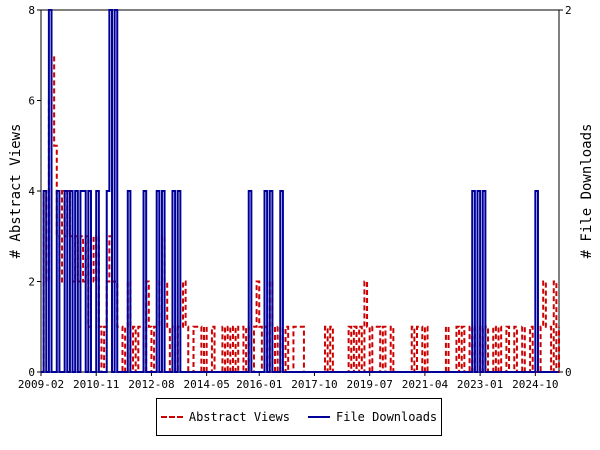 The height and width of the screenshot is (450, 600). Describe the element at coordinates (31, 10) in the screenshot. I see `y-left-tick-label: 8` at that location.